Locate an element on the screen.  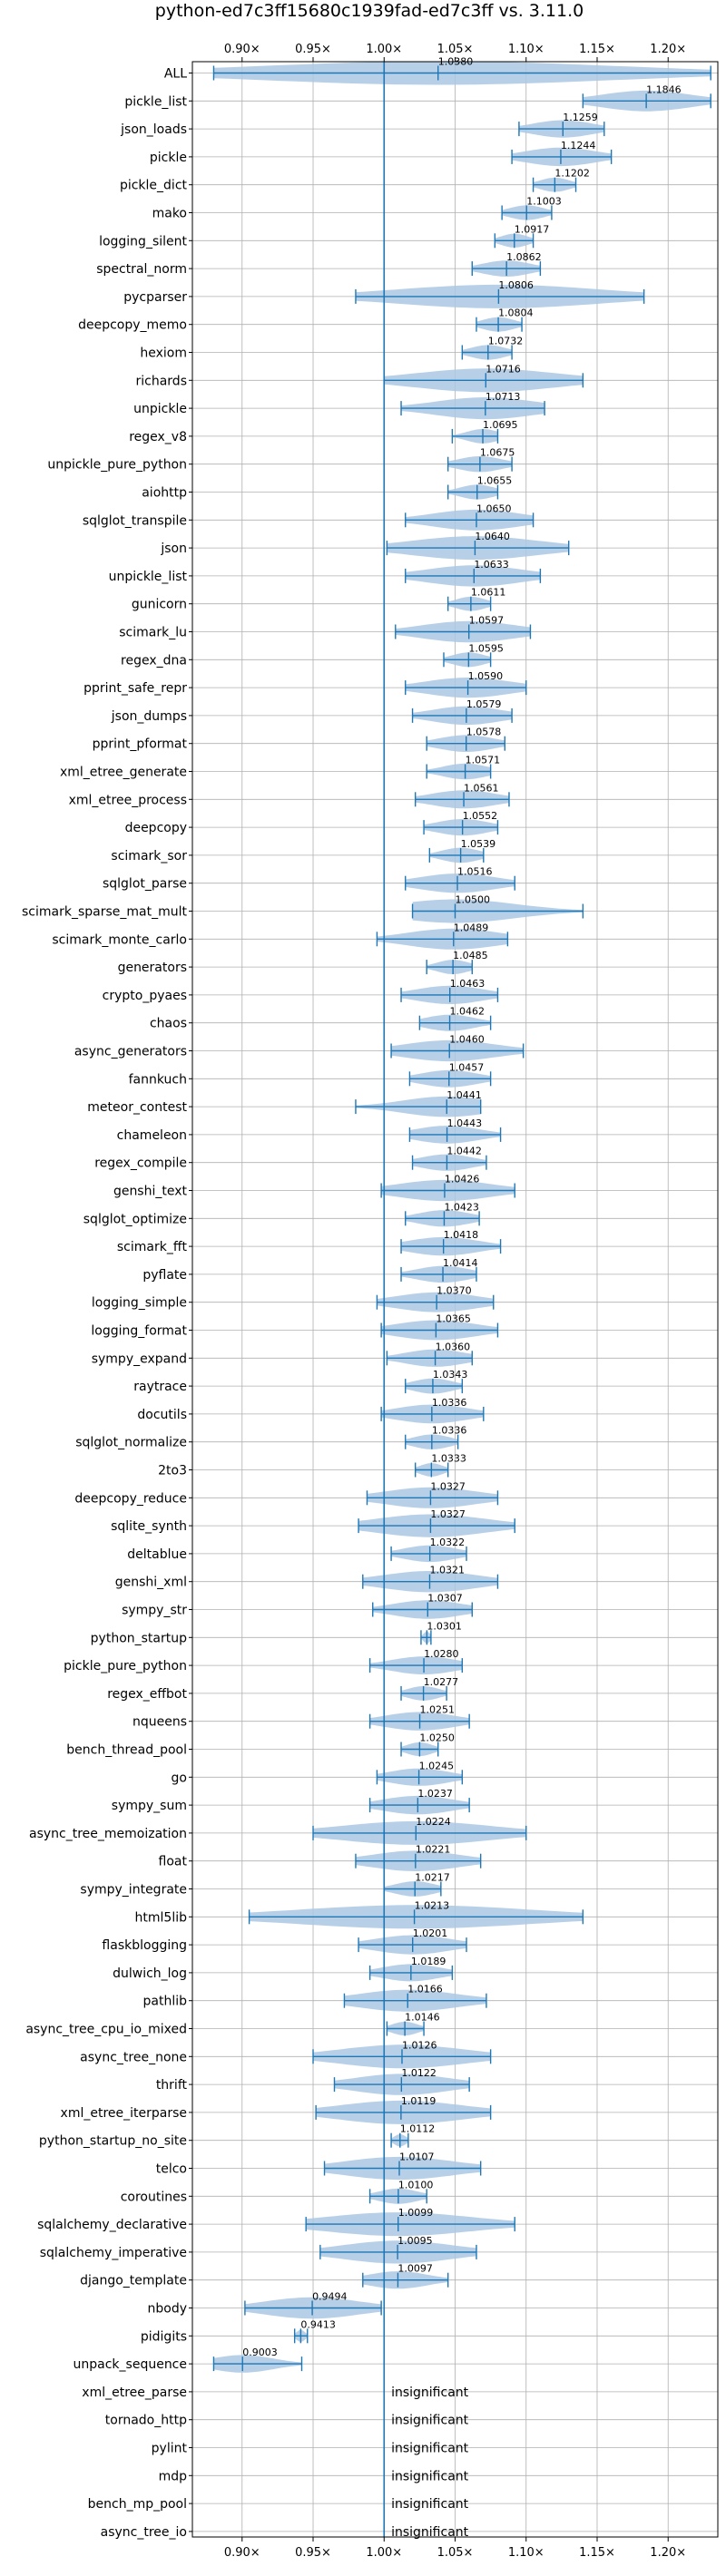
data-label: 1.1202 is located at coordinates (572, 174).